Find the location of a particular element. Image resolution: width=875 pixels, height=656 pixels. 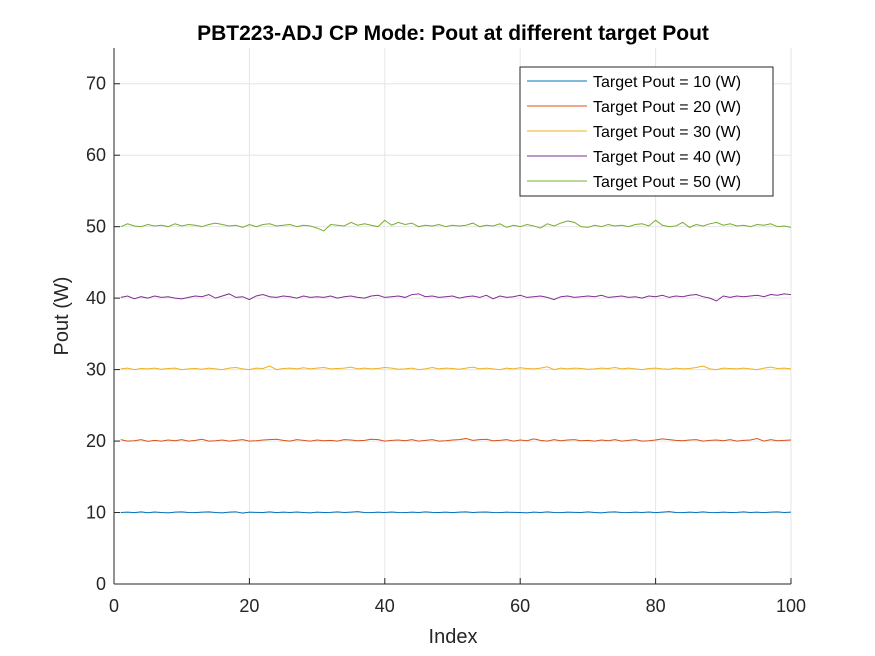

y-tick-label: 70 is located at coordinates (96, 84).